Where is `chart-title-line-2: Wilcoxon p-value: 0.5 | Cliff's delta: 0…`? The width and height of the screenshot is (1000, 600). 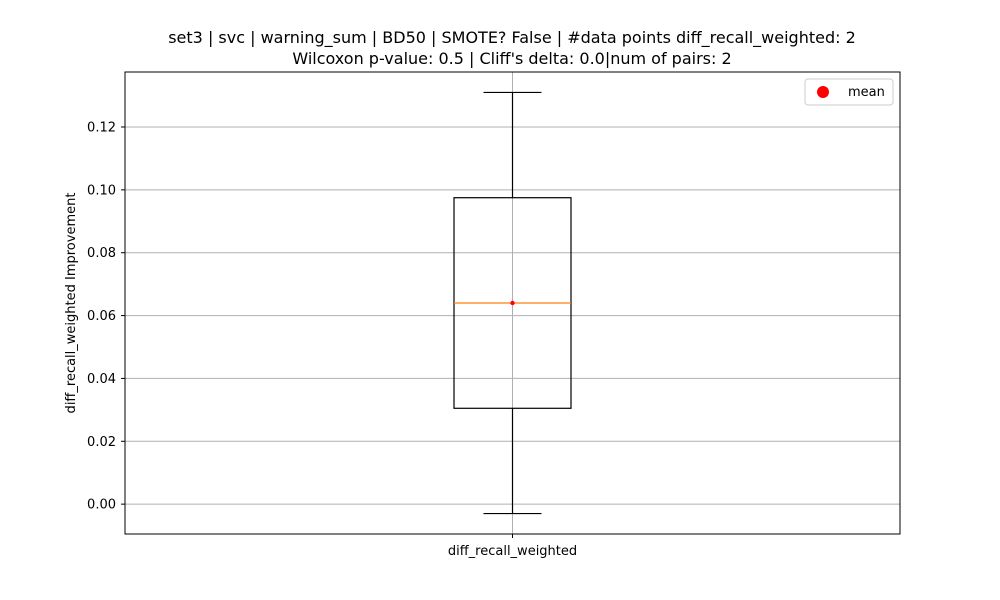 chart-title-line-2: Wilcoxon p-value: 0.5 | Cliff's delta: 0… is located at coordinates (511, 58).